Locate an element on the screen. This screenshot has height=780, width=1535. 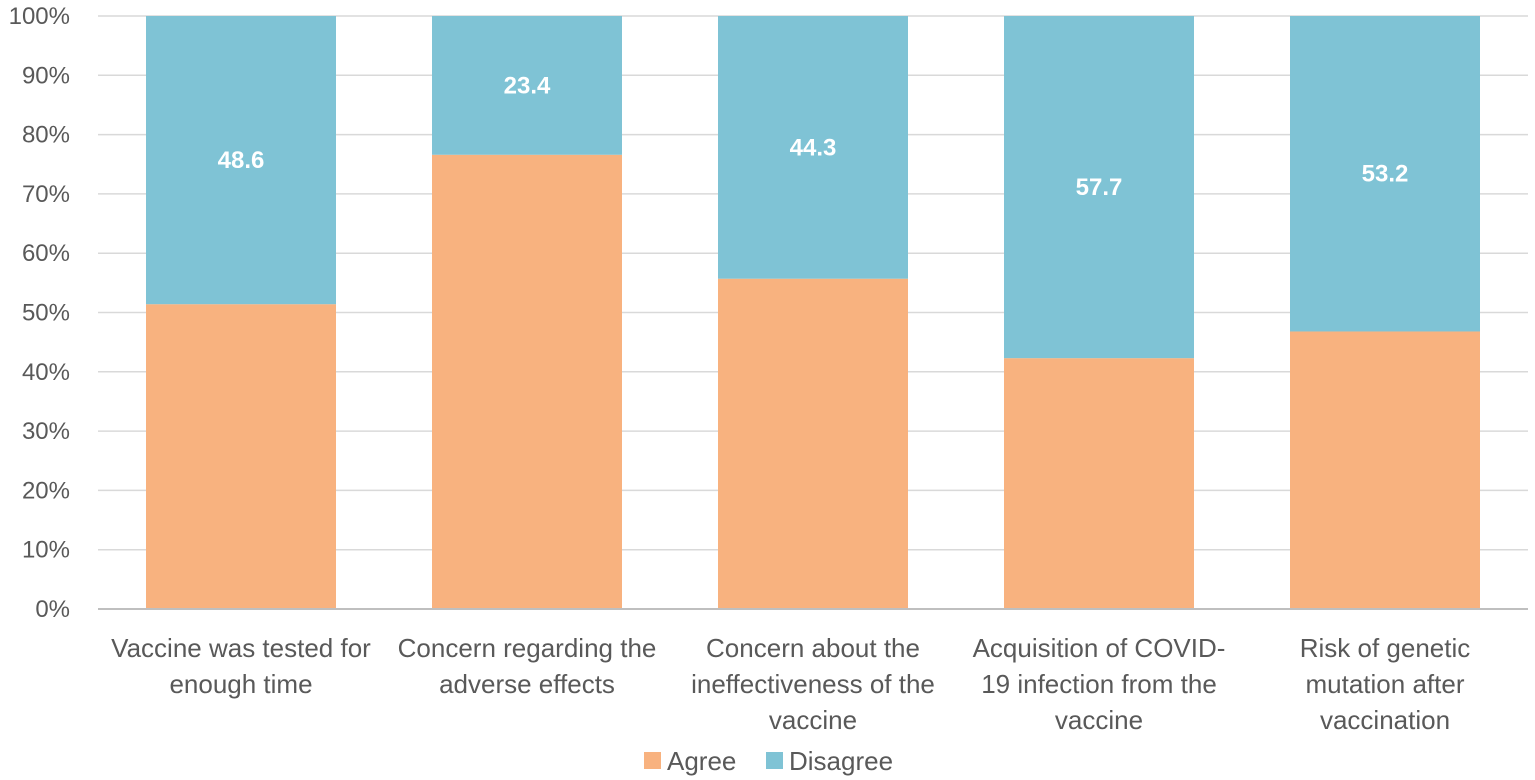
x-category-label: 19 infection from the is located at coordinates (1099, 684).